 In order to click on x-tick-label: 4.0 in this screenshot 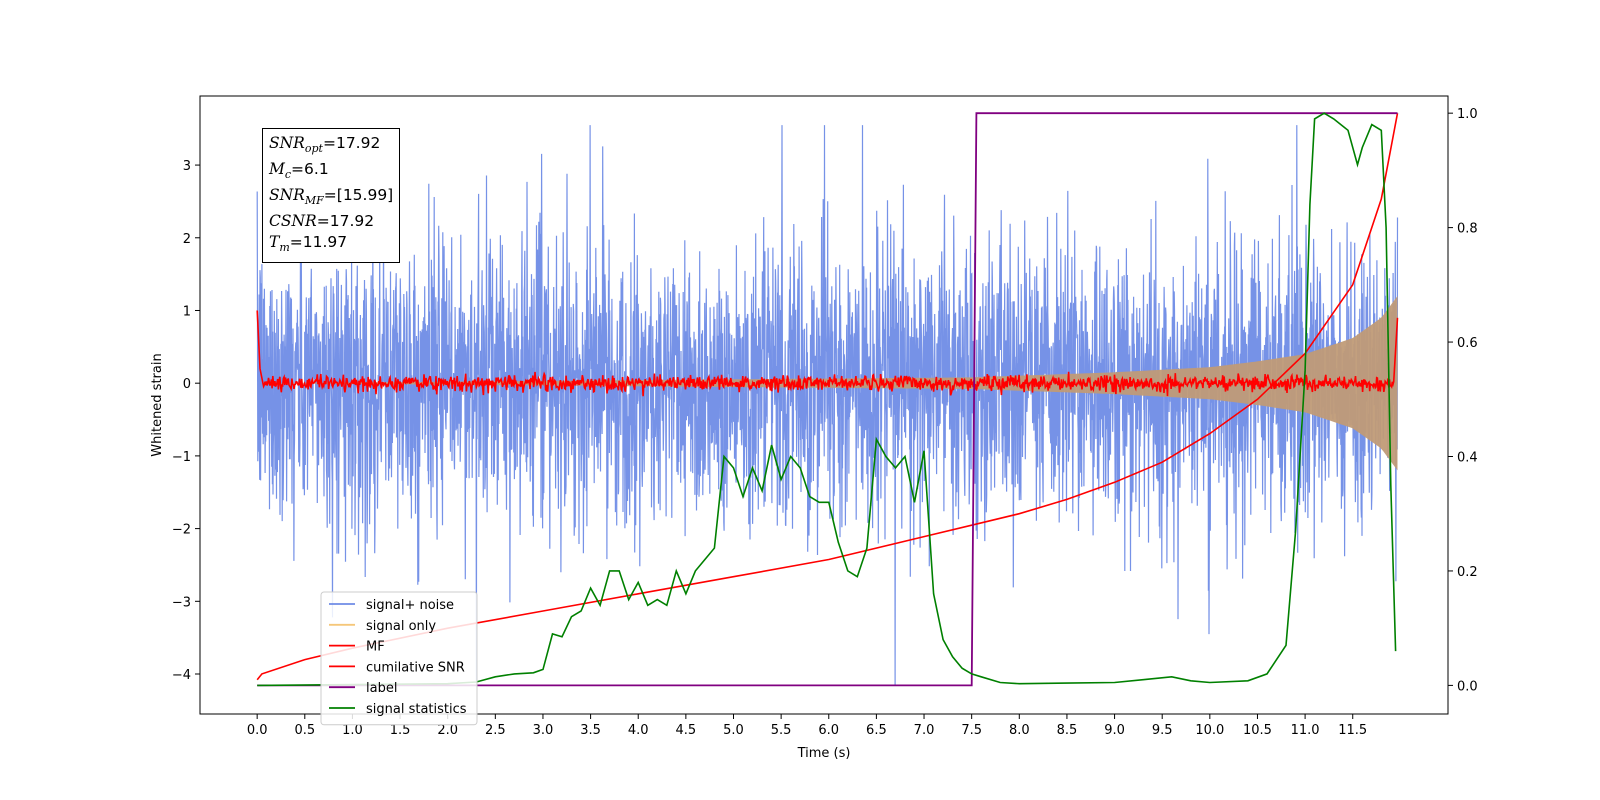, I will do `click(638, 730)`.